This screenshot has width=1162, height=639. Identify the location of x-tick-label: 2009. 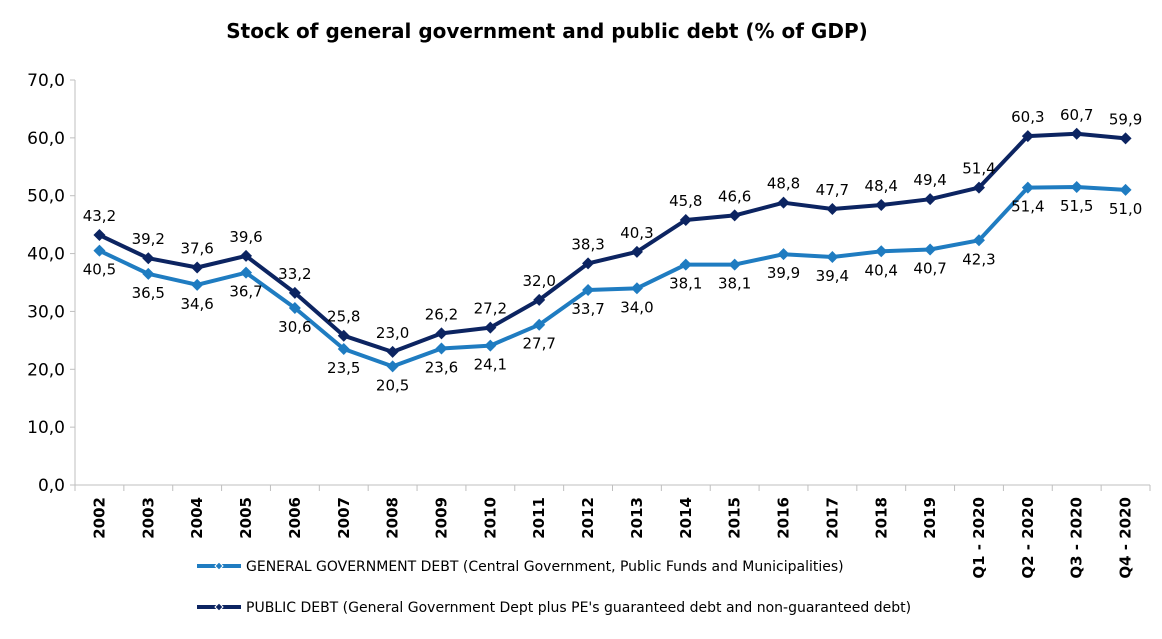
(441, 518).